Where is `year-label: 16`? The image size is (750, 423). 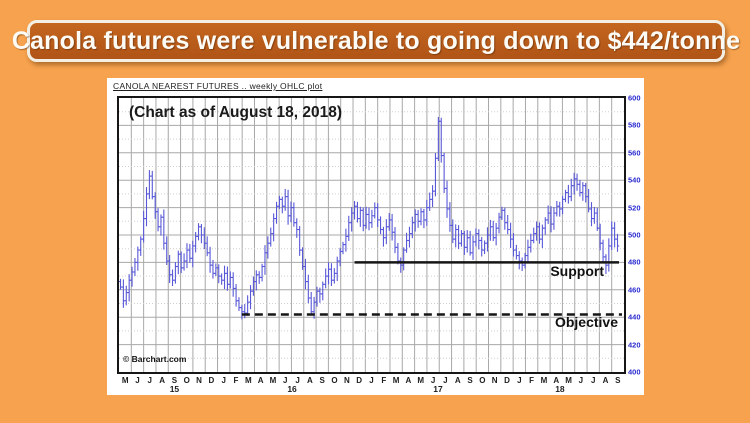
year-label: 16 is located at coordinates (292, 389).